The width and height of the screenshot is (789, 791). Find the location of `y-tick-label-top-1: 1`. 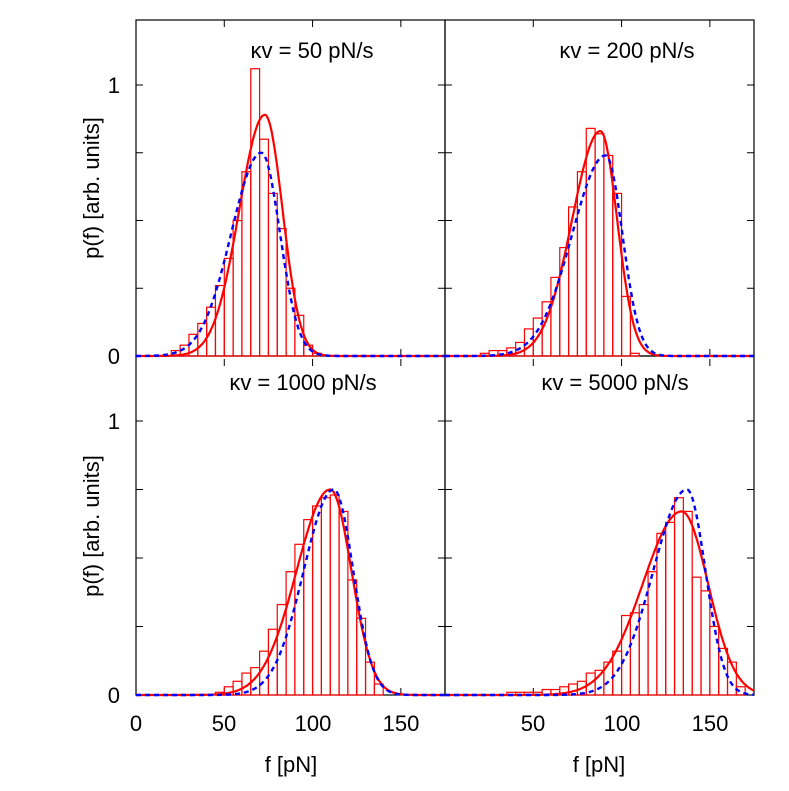

y-tick-label-top-1: 1 is located at coordinates (114, 85).